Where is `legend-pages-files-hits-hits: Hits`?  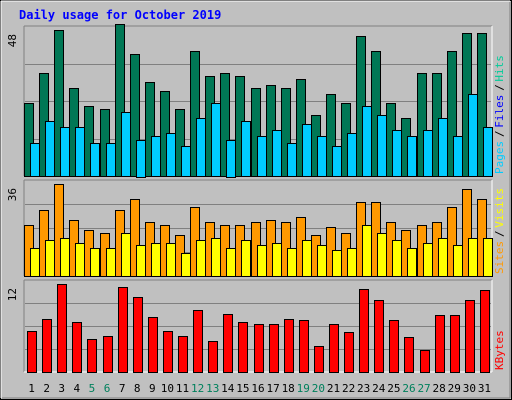
legend-pages-files-hits-hits: Hits is located at coordinates (499, 68).